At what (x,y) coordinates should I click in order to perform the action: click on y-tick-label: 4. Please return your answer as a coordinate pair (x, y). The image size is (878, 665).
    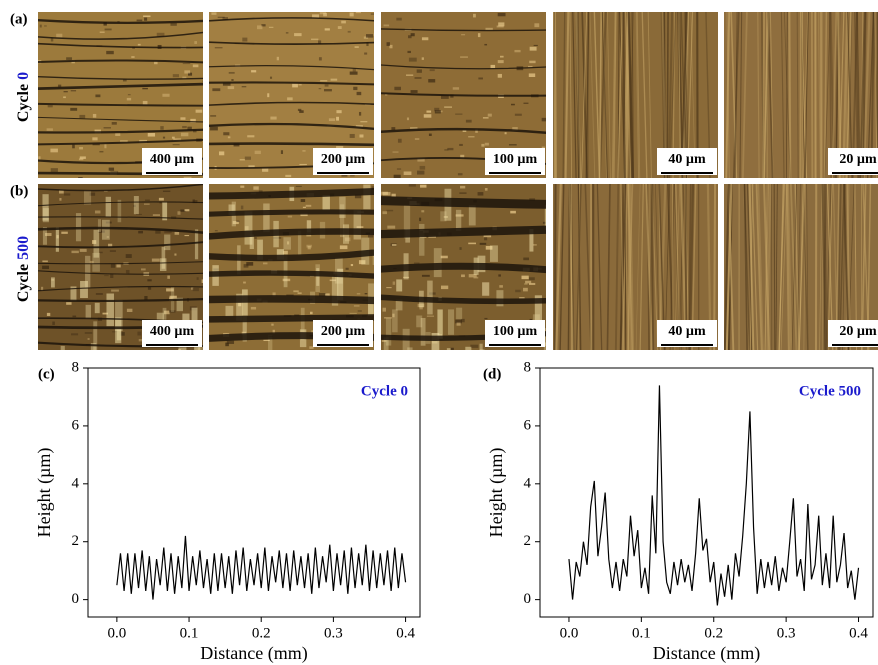
    Looking at the image, I should click on (76, 483).